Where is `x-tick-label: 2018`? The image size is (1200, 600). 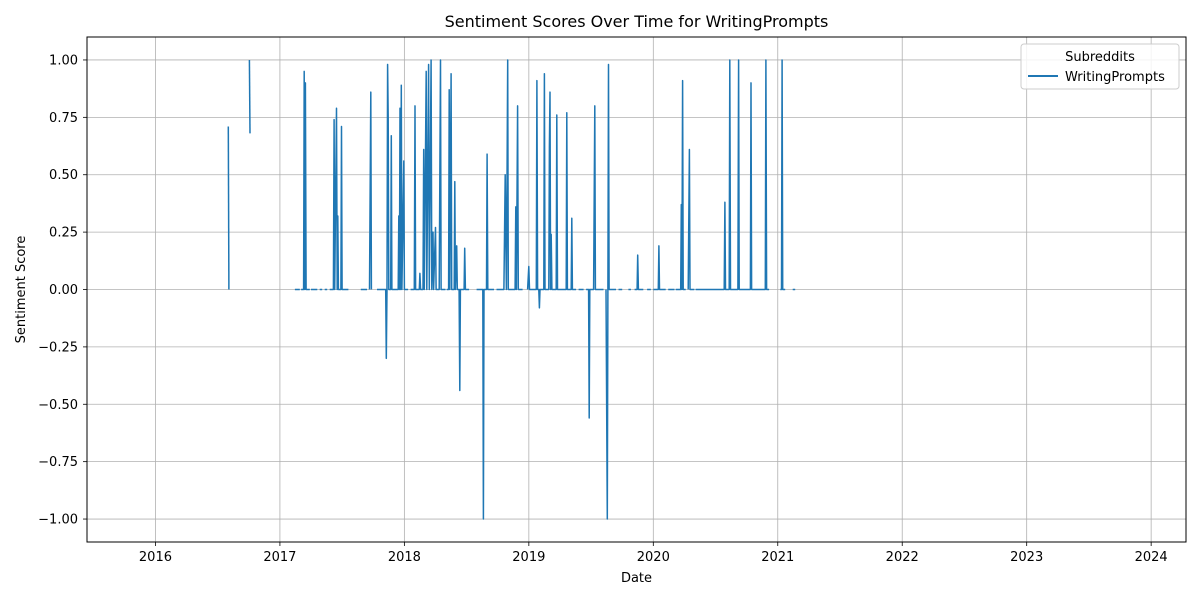
x-tick-label: 2018 is located at coordinates (404, 557).